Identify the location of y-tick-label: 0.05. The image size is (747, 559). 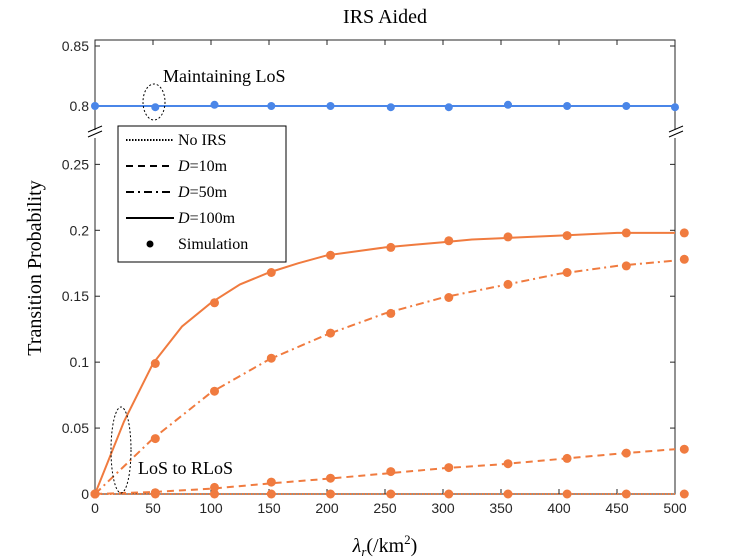
(75, 428).